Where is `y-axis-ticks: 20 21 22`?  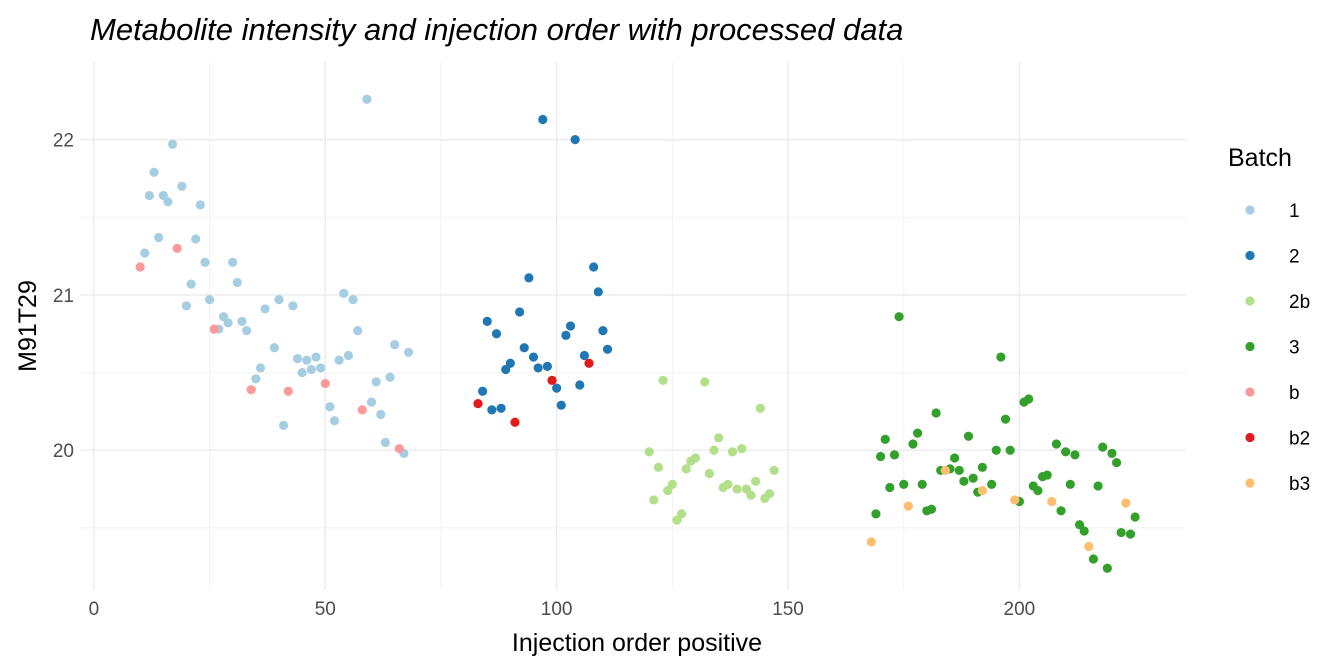 y-axis-ticks: 20 21 22 is located at coordinates (63, 297).